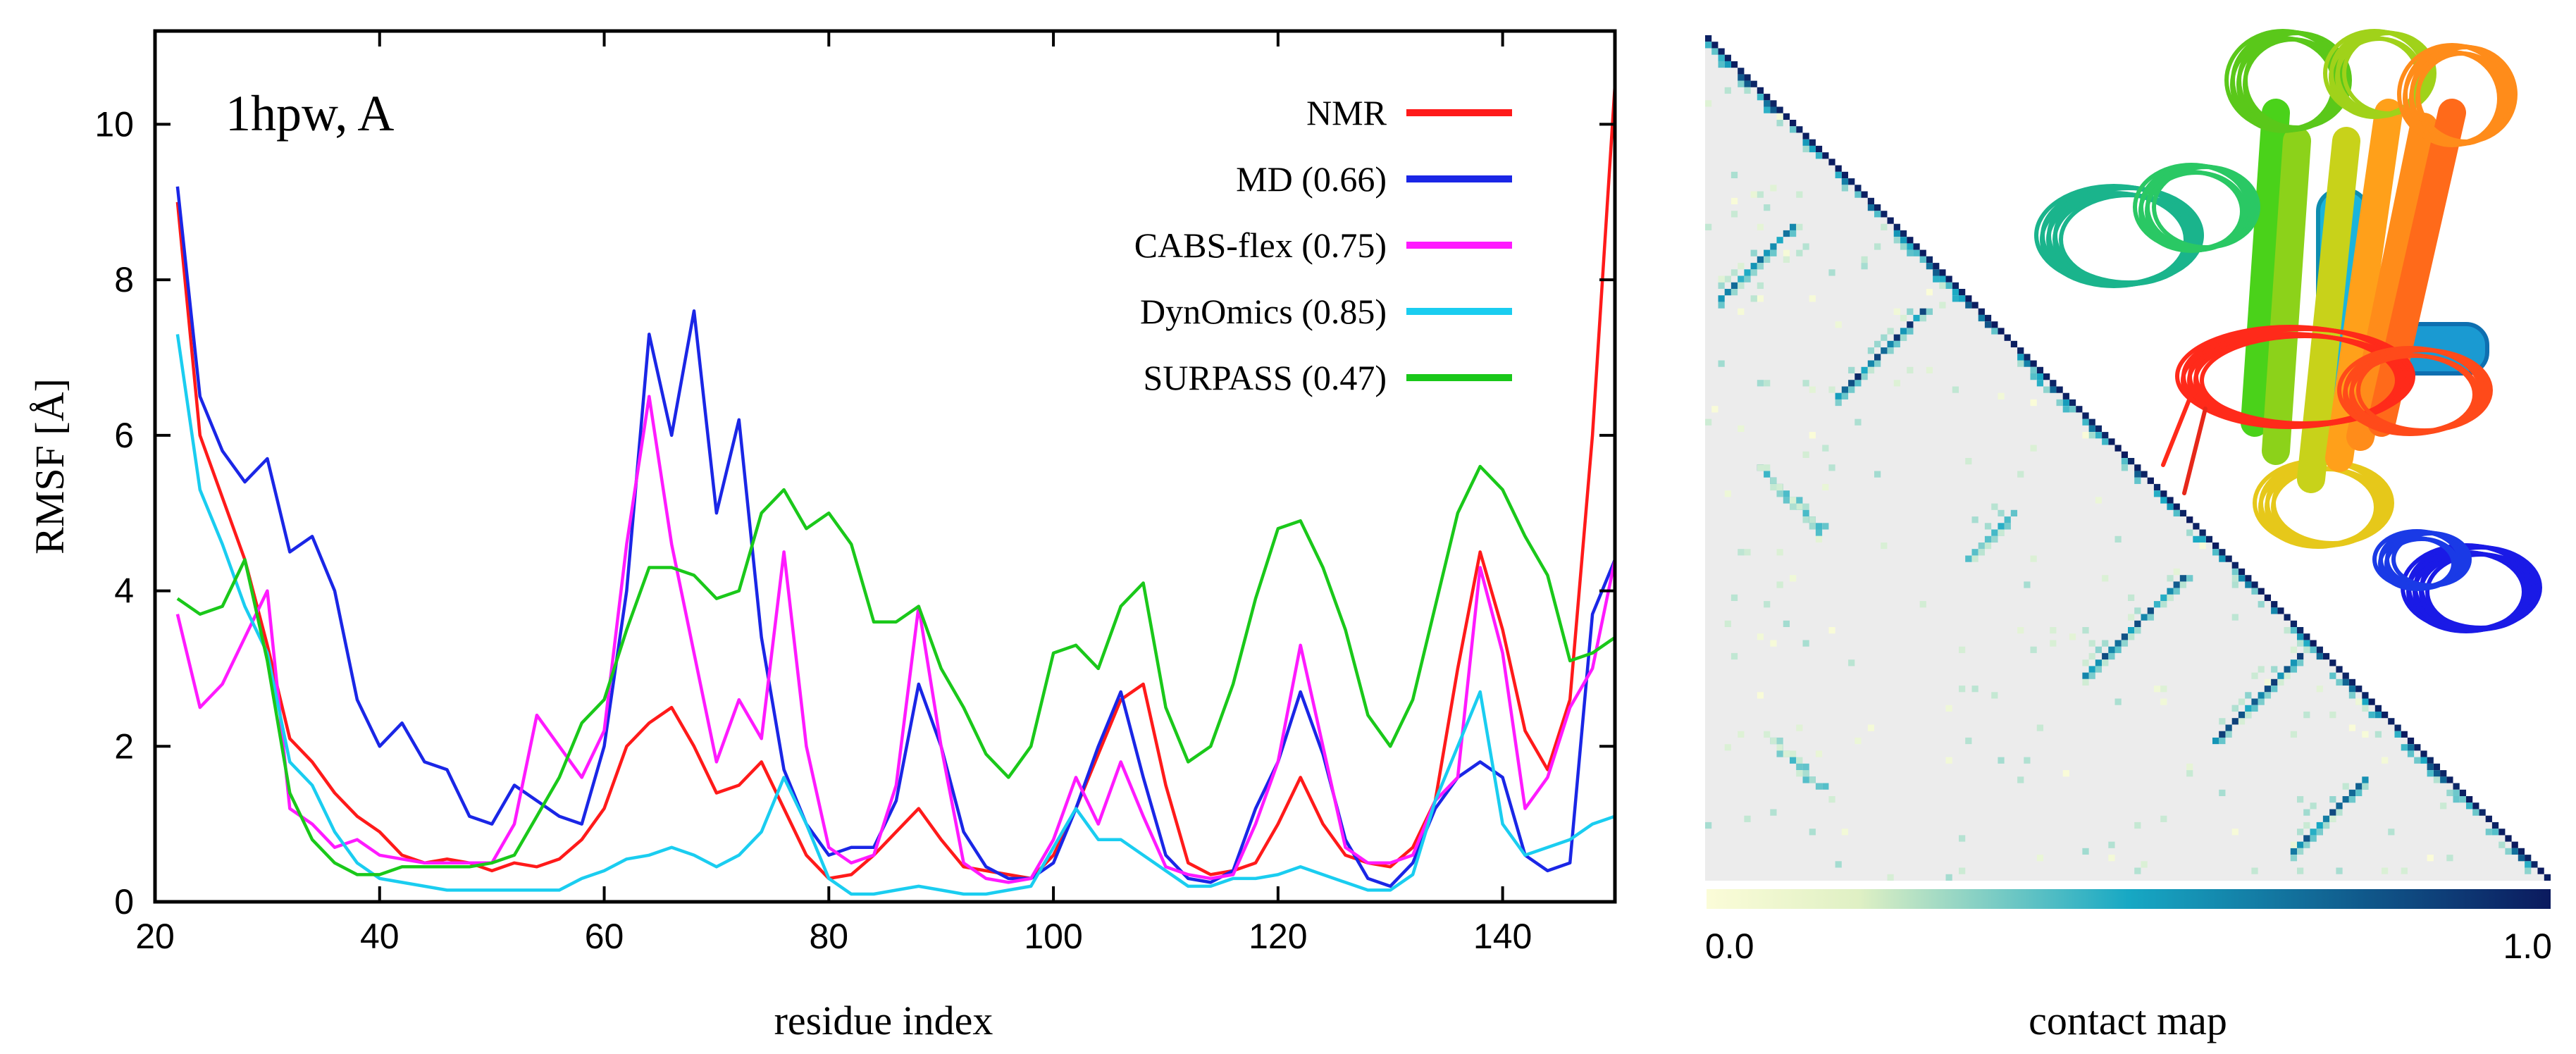 The height and width of the screenshot is (1054, 2576). I want to click on backbone-loop, so click(2421, 564).